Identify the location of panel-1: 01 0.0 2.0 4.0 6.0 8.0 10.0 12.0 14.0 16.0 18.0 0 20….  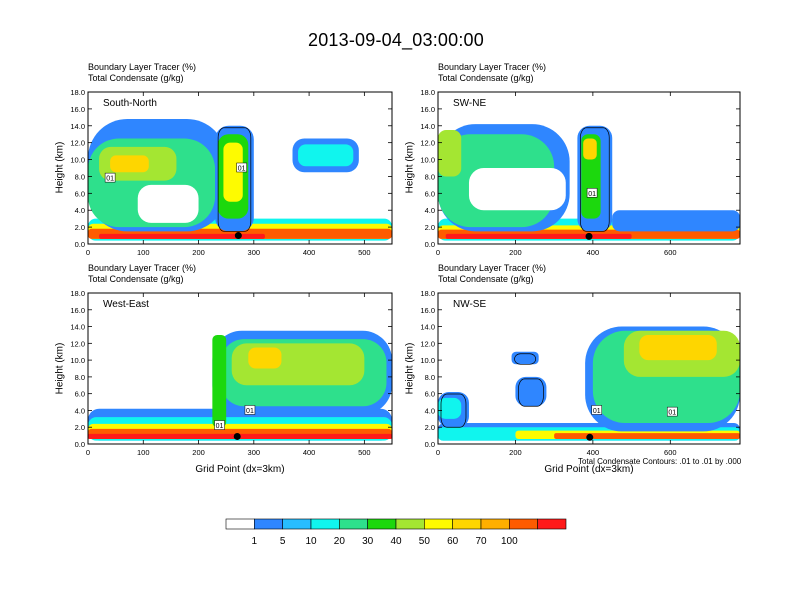
(580, 172).